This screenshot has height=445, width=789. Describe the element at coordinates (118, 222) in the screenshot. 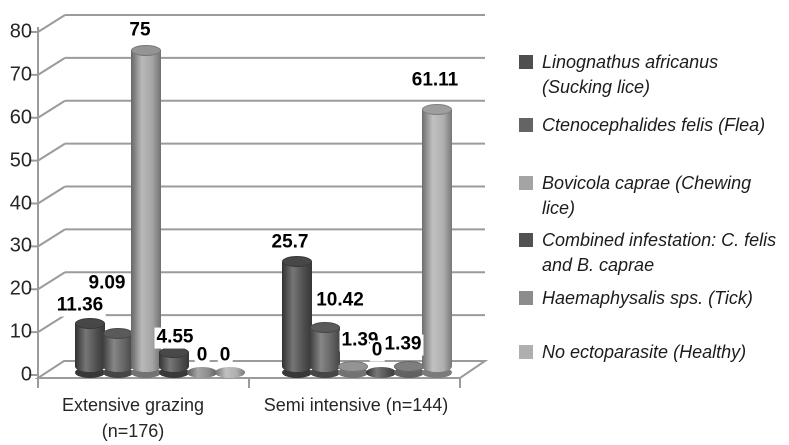

I see `bar-s2-g1` at that location.